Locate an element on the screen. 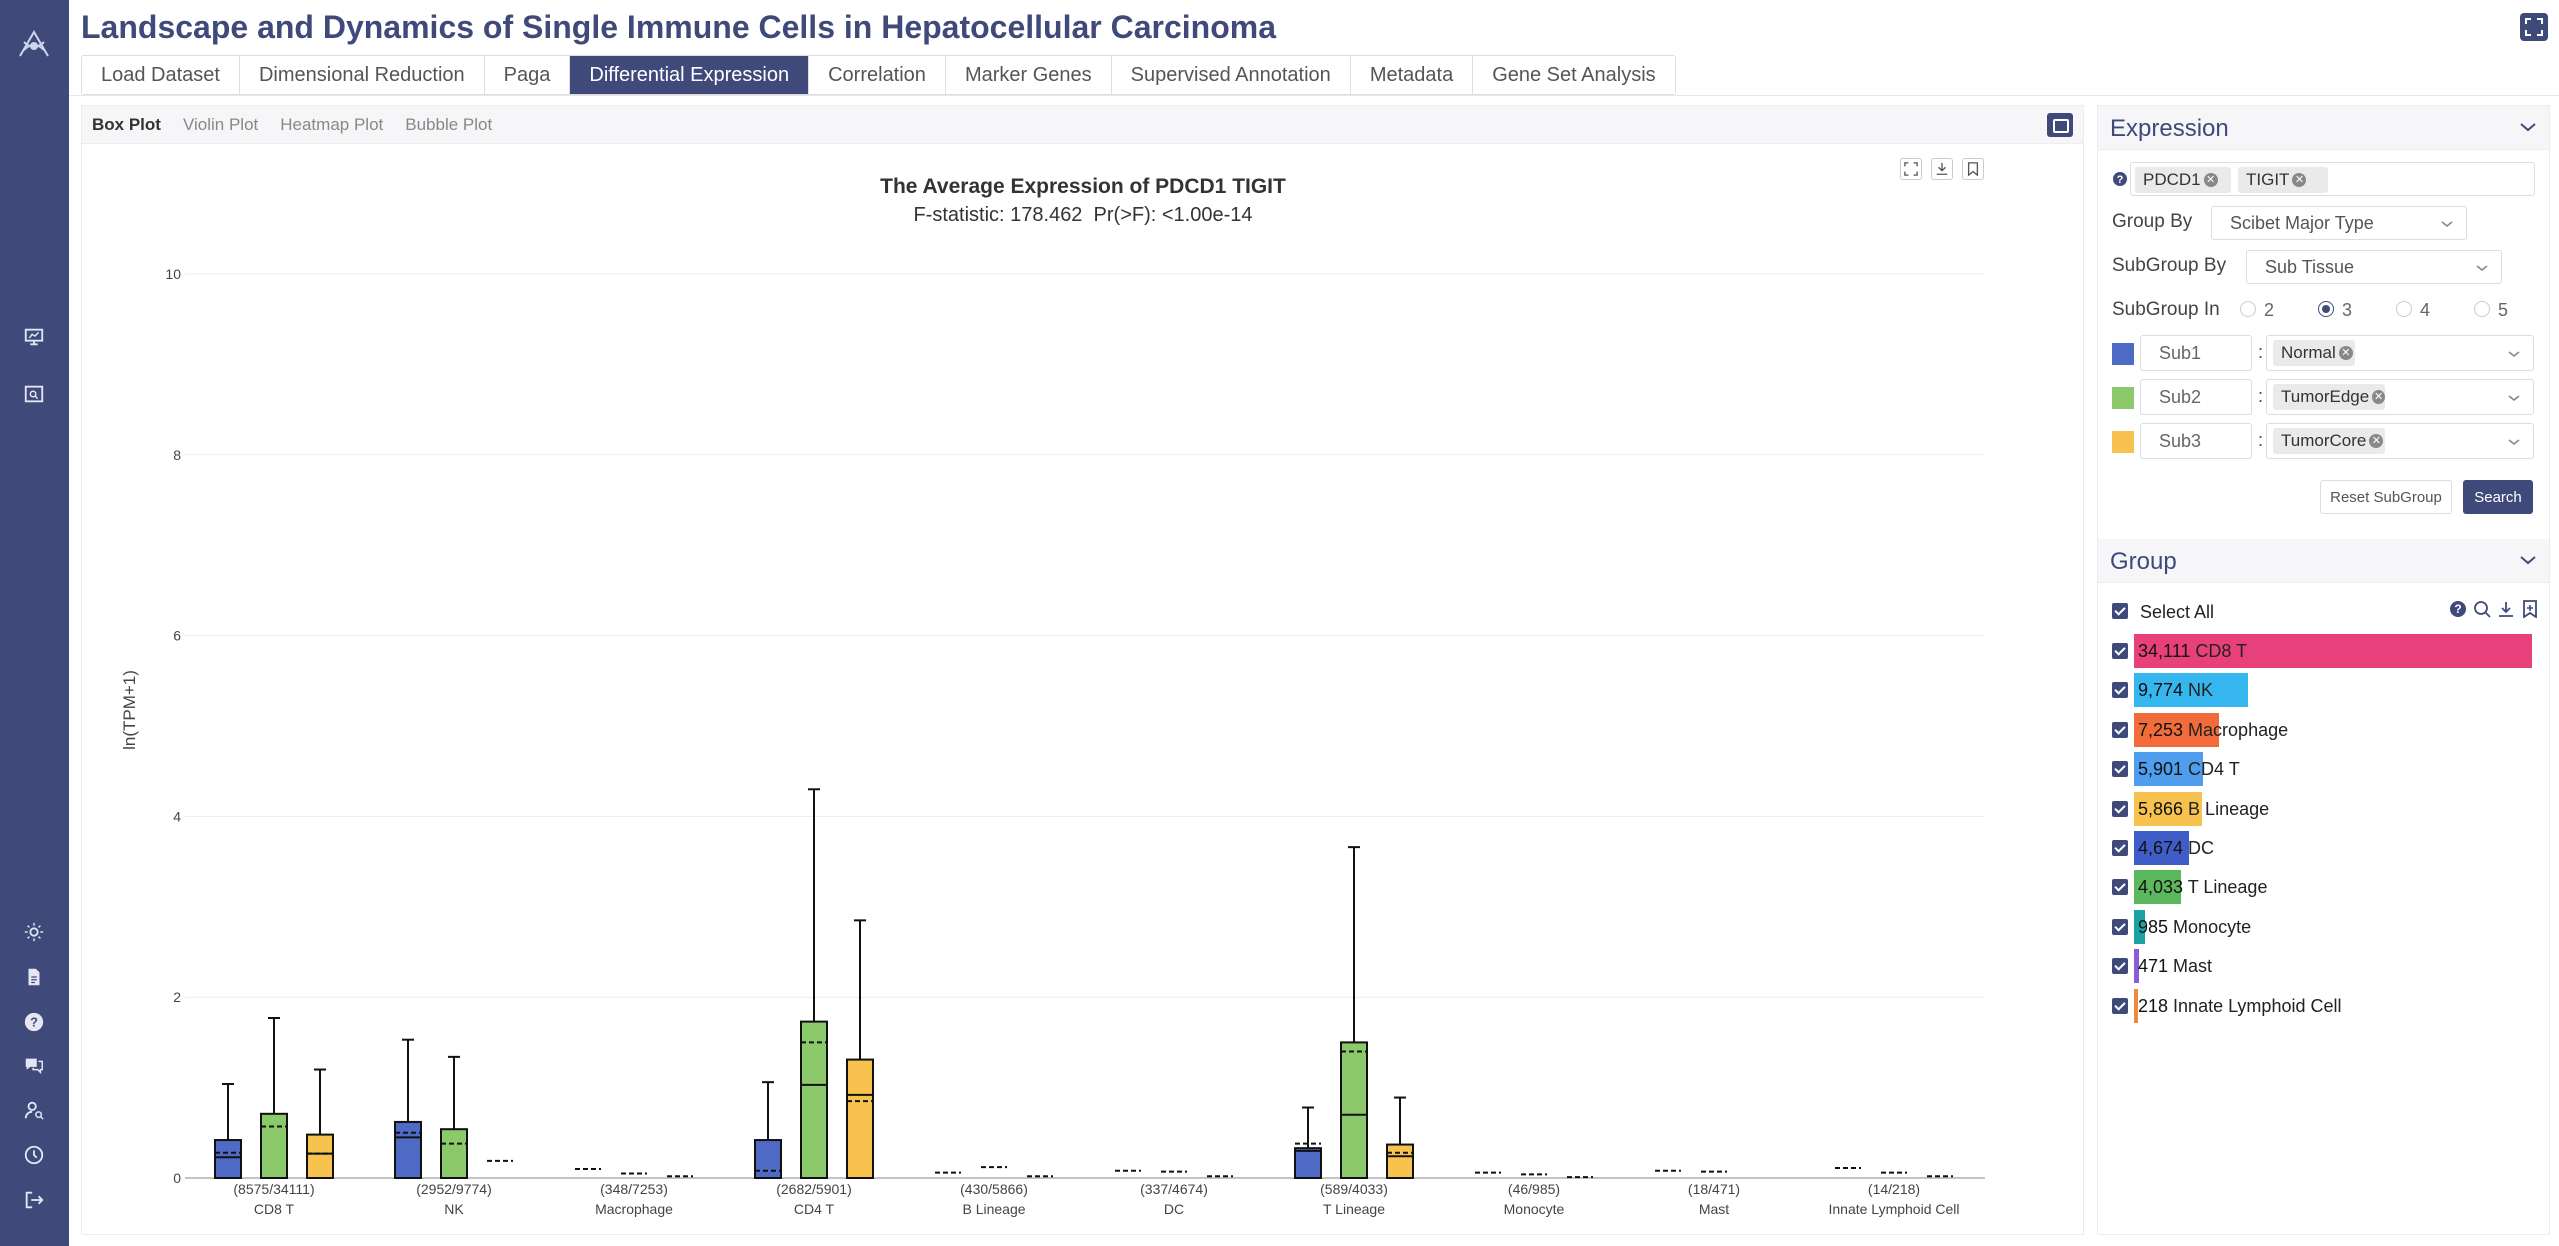 The height and width of the screenshot is (1246, 2559). document-icon is located at coordinates (34, 977).